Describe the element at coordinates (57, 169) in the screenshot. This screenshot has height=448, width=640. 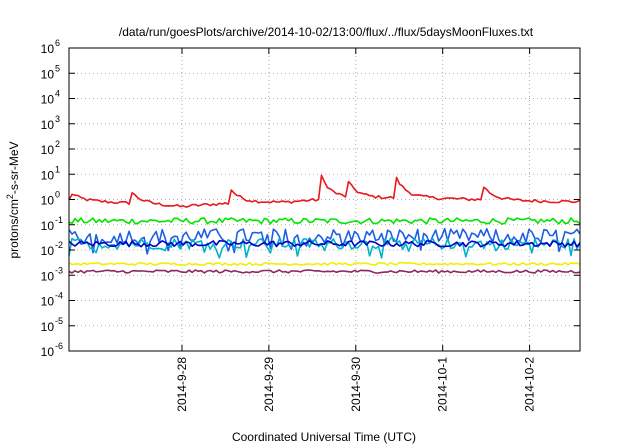
I see `y-tick-exponent: 1` at that location.